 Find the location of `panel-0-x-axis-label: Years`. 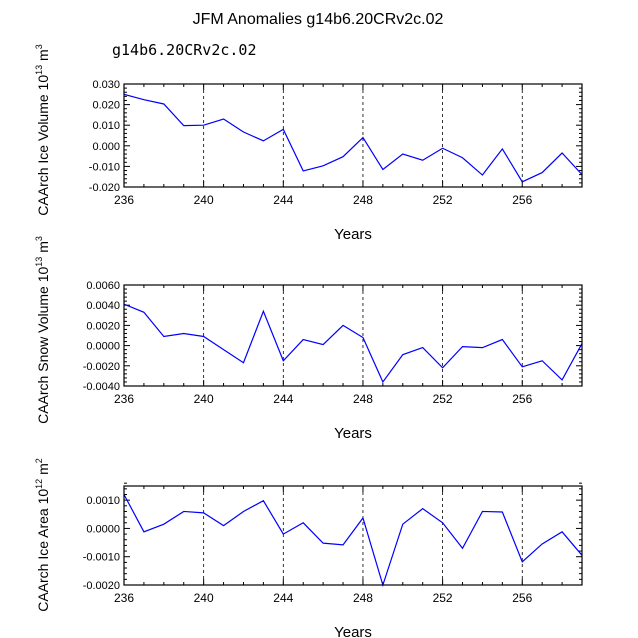

panel-0-x-axis-label: Years is located at coordinates (353, 234).